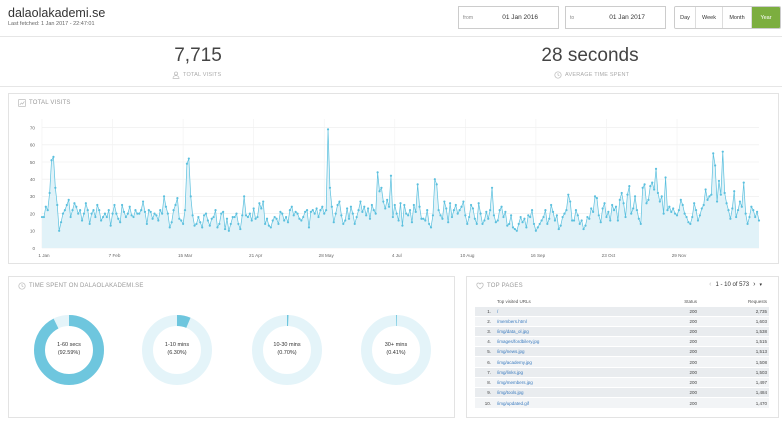 This screenshot has height=430, width=782. I want to click on donut-2-range: 1-10 mins, so click(177, 345).